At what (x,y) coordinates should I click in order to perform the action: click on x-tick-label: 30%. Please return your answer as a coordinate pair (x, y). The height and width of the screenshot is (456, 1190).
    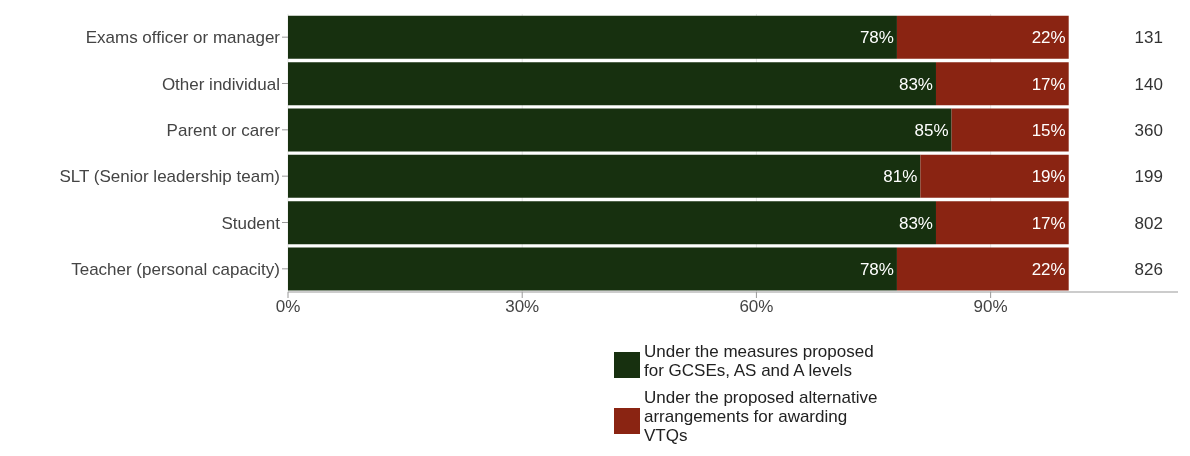
    Looking at the image, I should click on (522, 307).